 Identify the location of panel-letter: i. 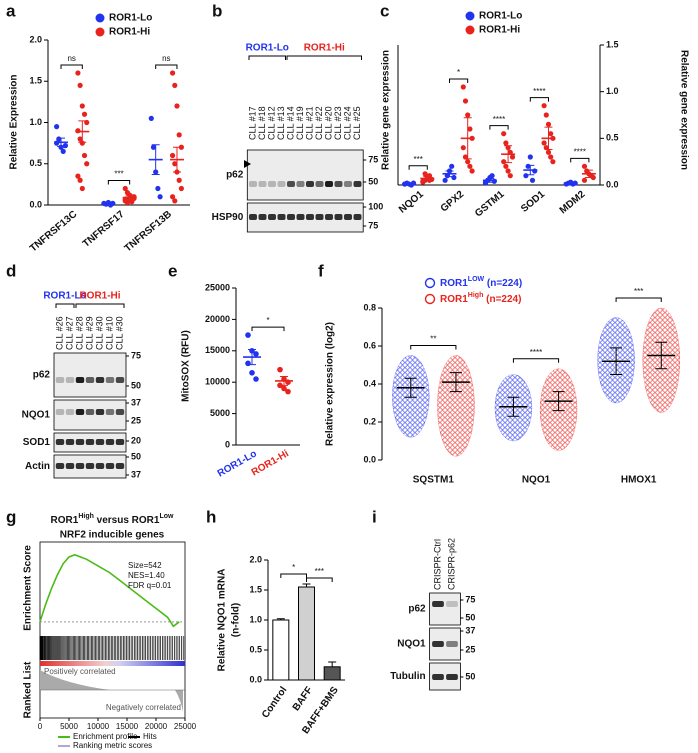
(374, 516).